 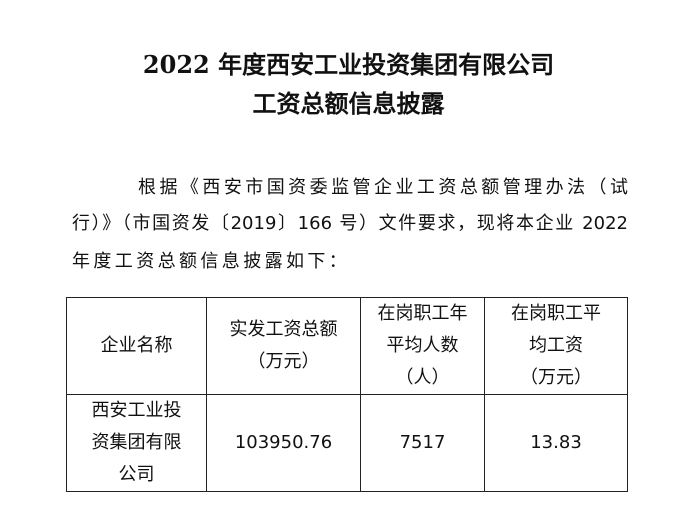 I want to click on cell-avg-staff: 7517, so click(x=422, y=443).